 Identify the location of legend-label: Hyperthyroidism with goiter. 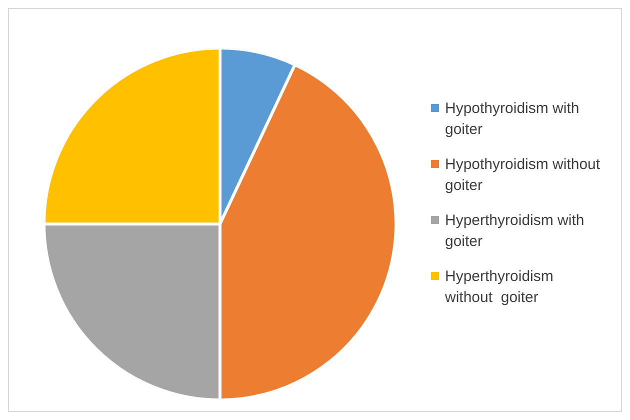
(515, 231).